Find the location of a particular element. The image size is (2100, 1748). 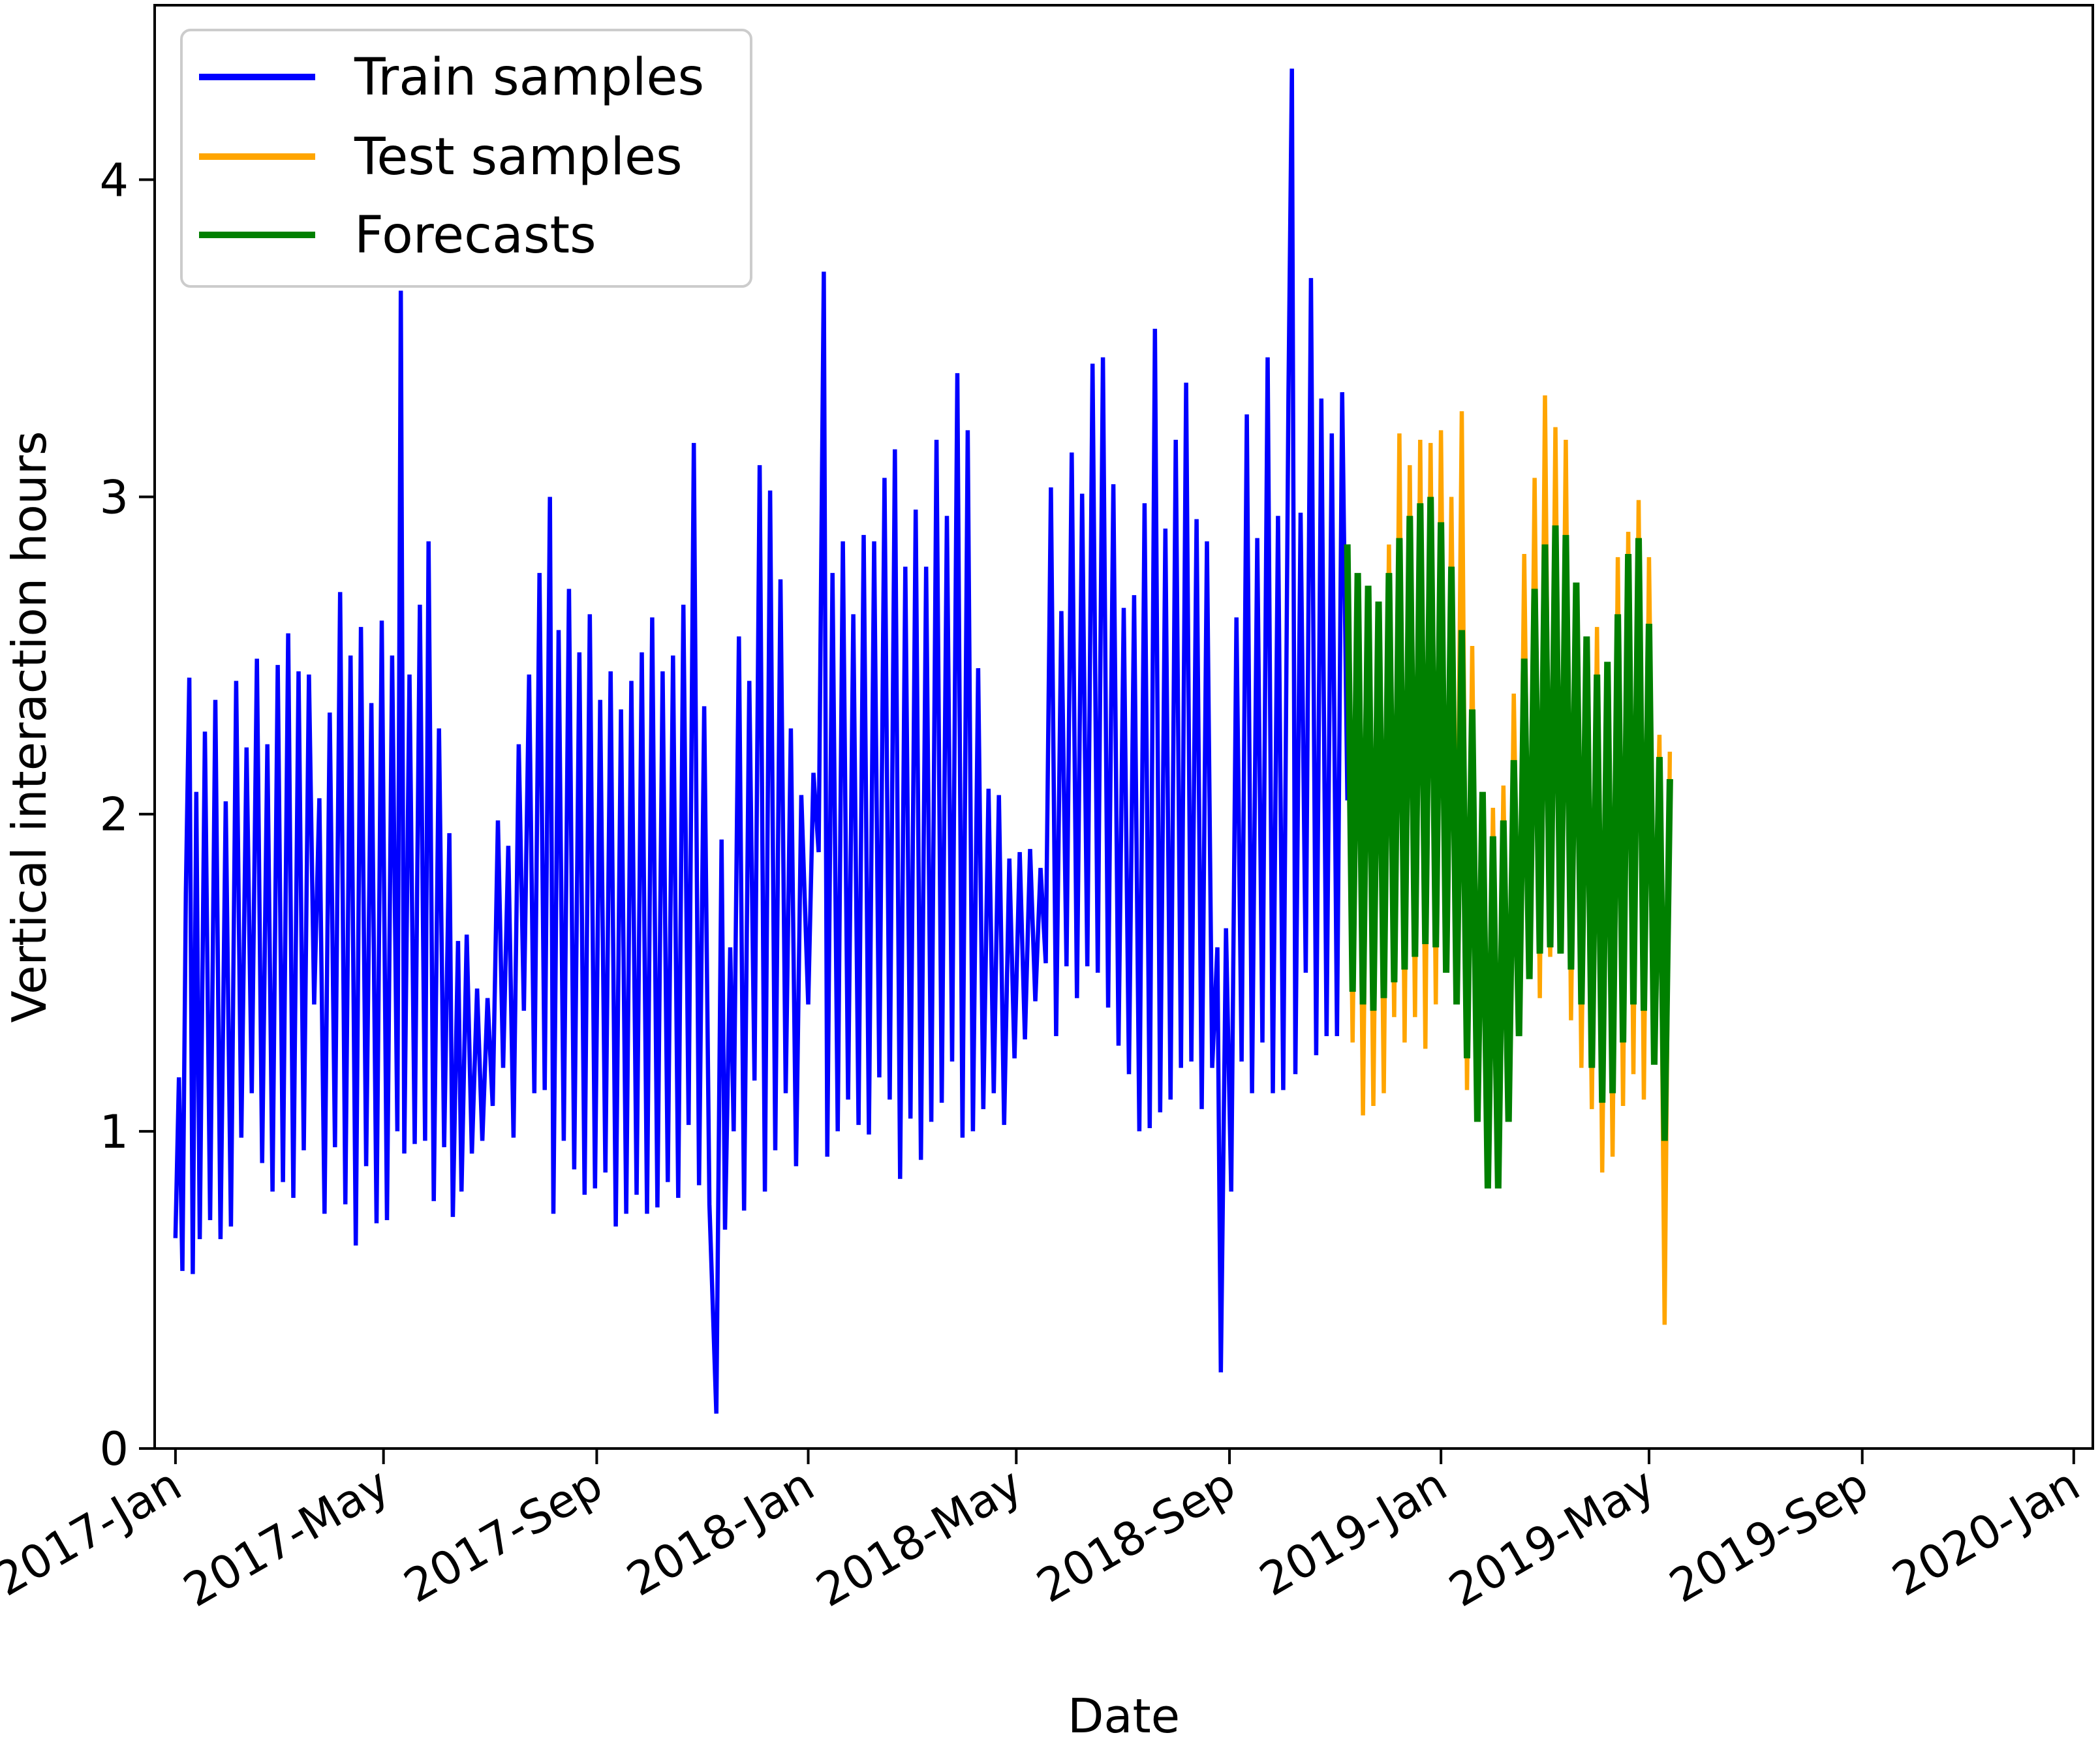

legend-label-train: Train samples is located at coordinates (529, 77).